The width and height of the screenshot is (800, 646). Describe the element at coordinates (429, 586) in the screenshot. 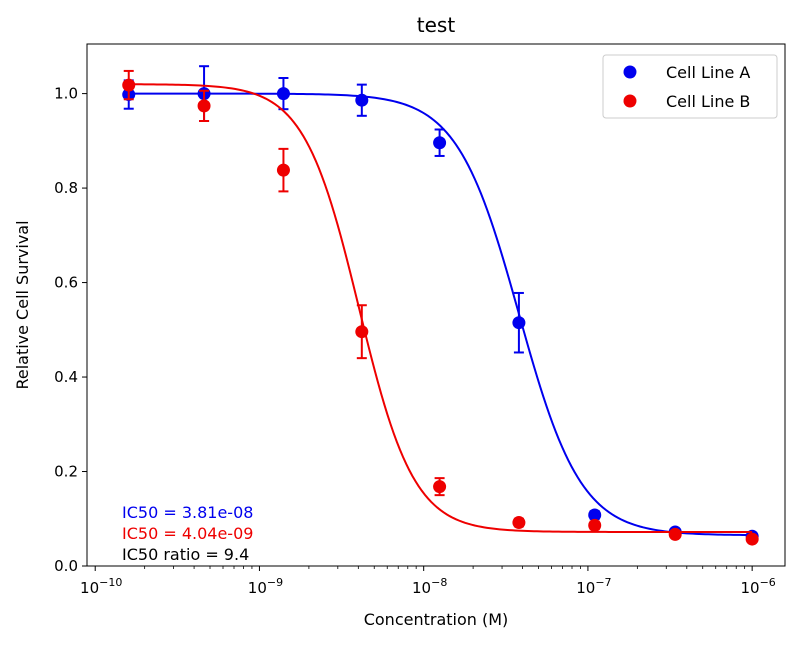

I see `x-tick-label: 10⁻⁸` at that location.